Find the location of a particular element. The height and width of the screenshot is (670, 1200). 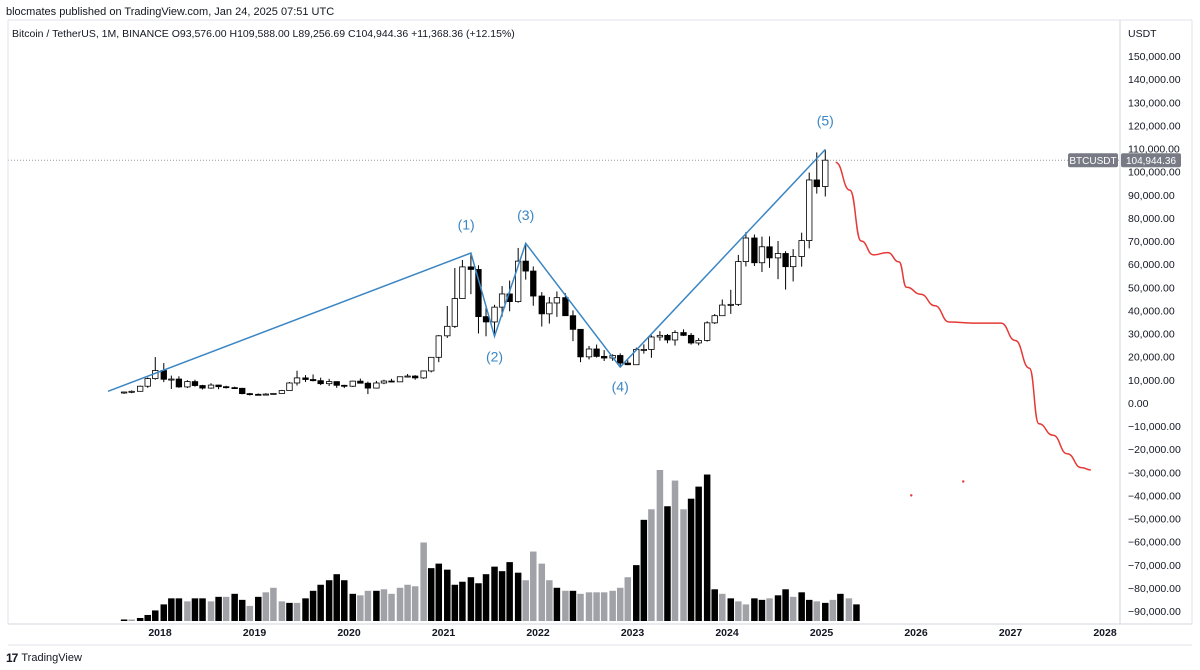

y-tick-label: −50,000.00 is located at coordinates (1154, 520).